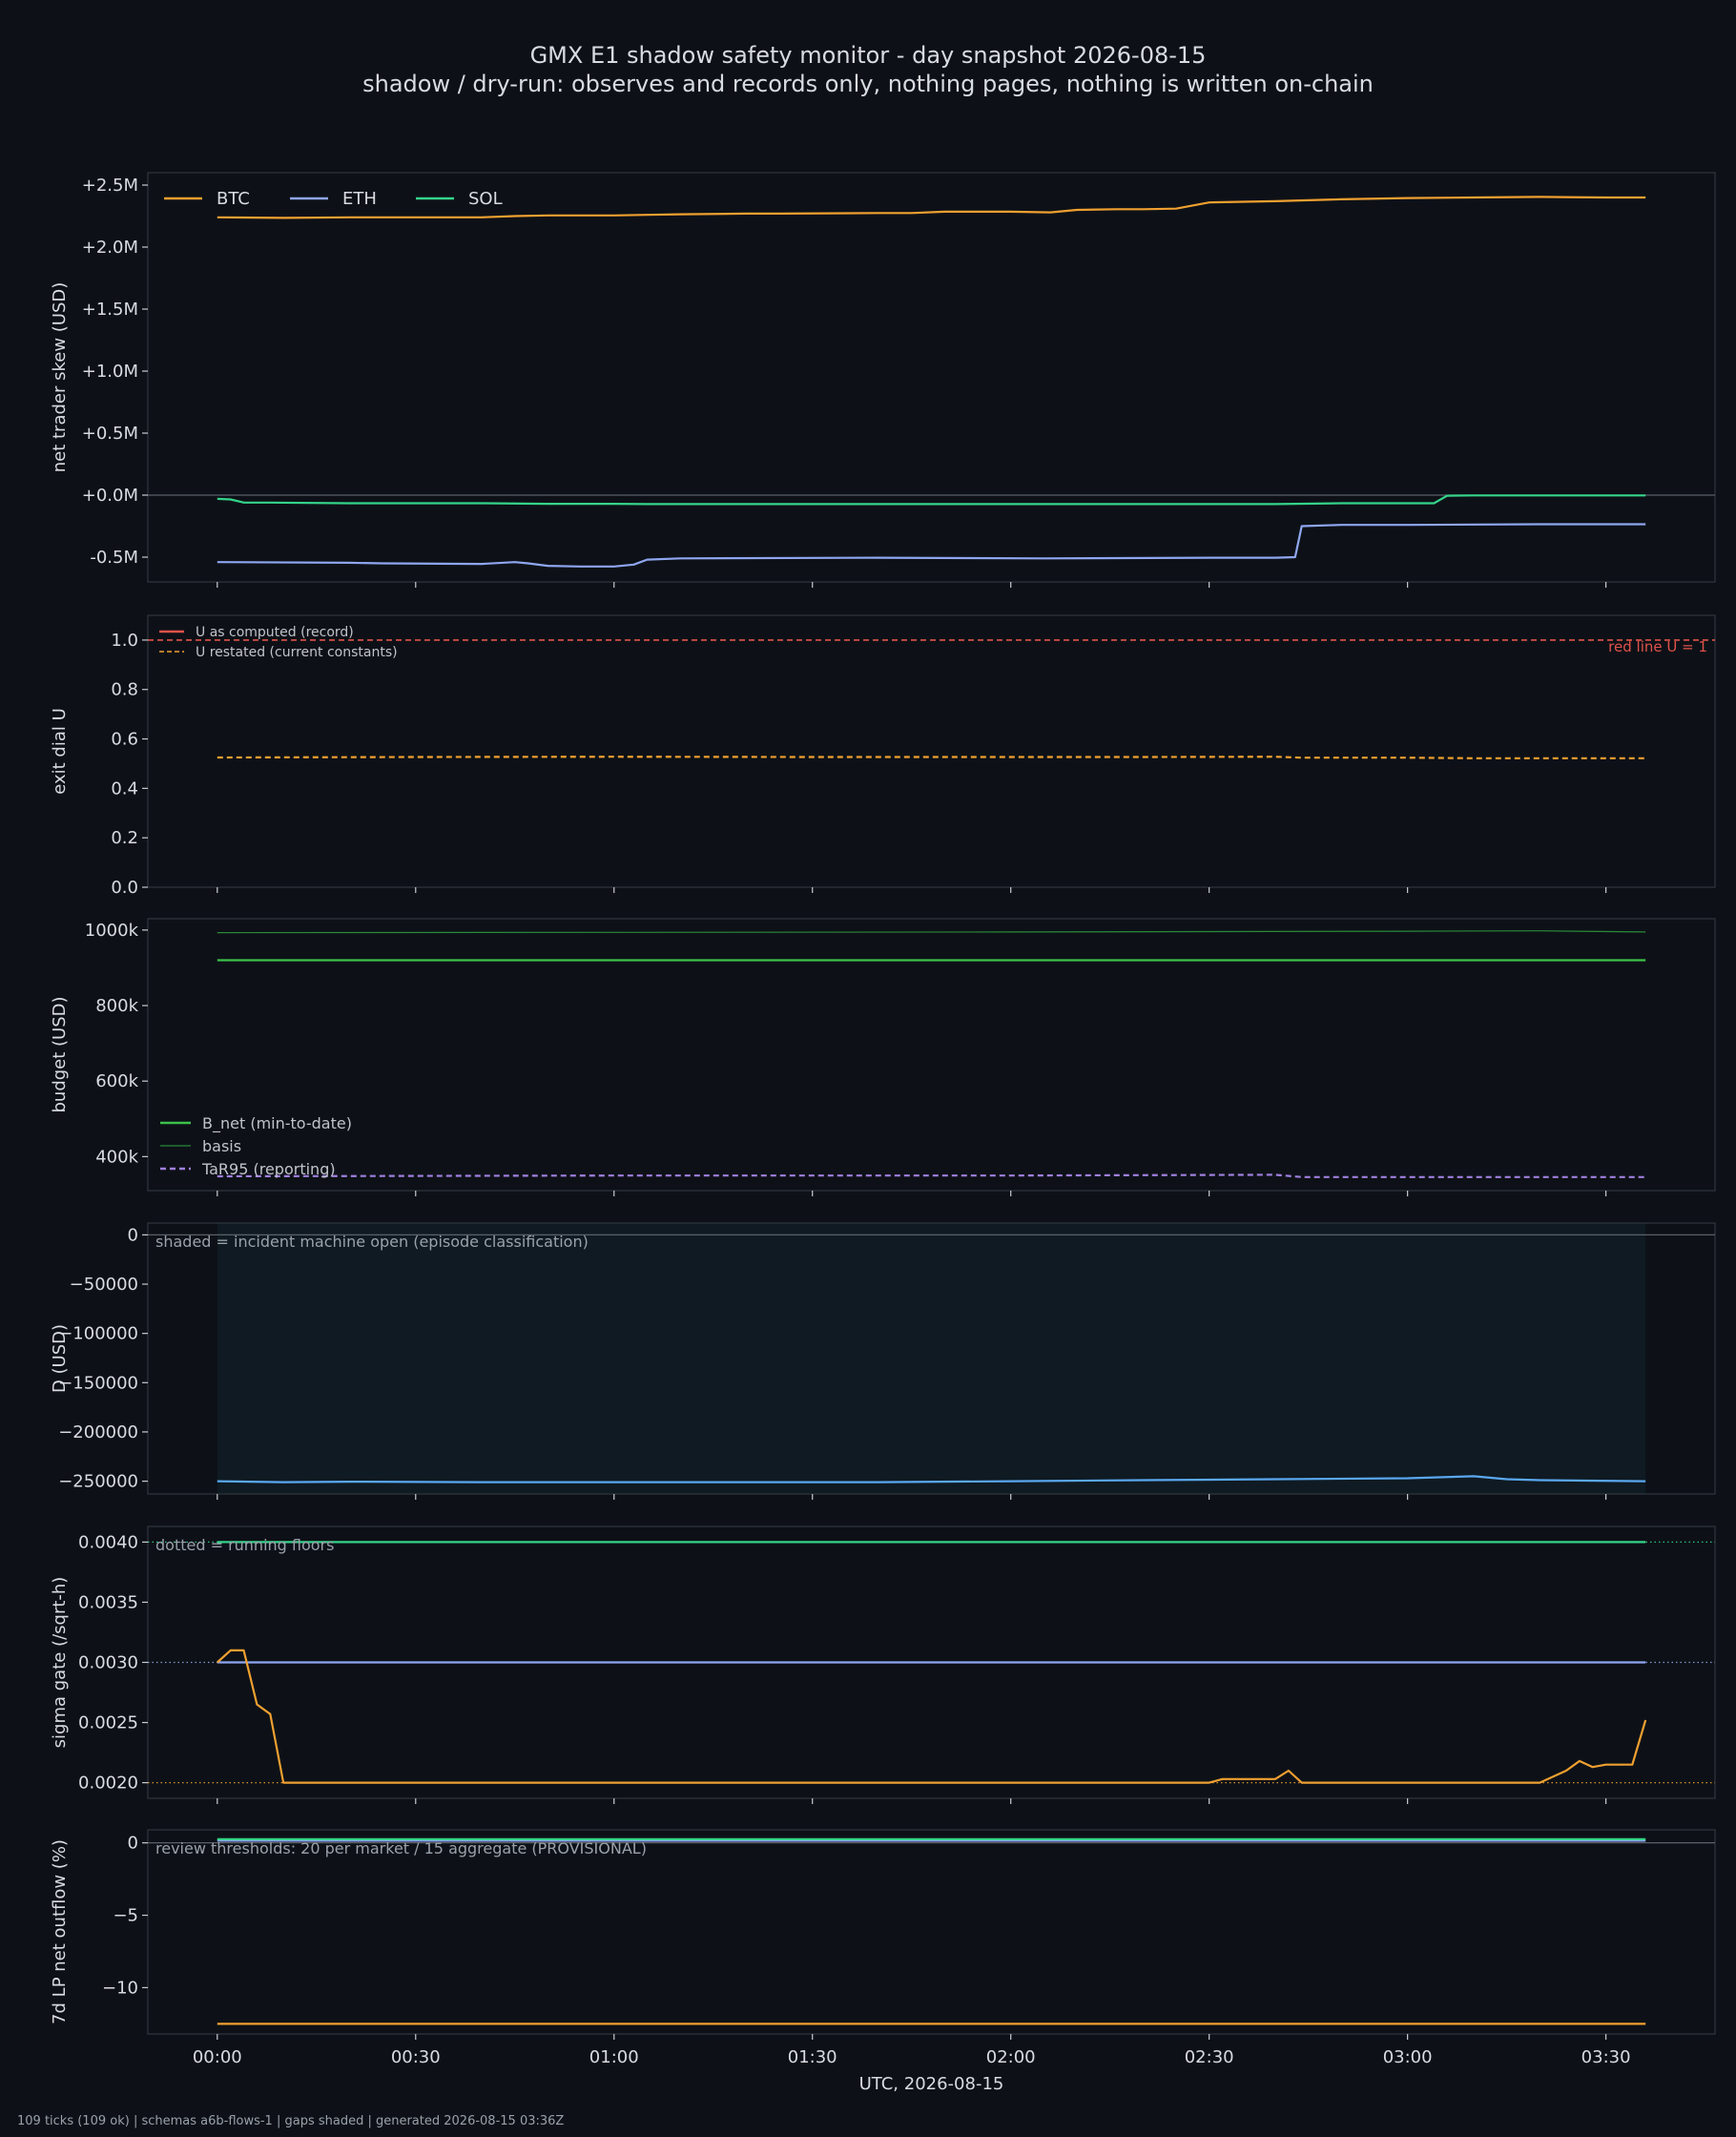  What do you see at coordinates (931, 207) in the screenshot?
I see `series-line-btc` at bounding box center [931, 207].